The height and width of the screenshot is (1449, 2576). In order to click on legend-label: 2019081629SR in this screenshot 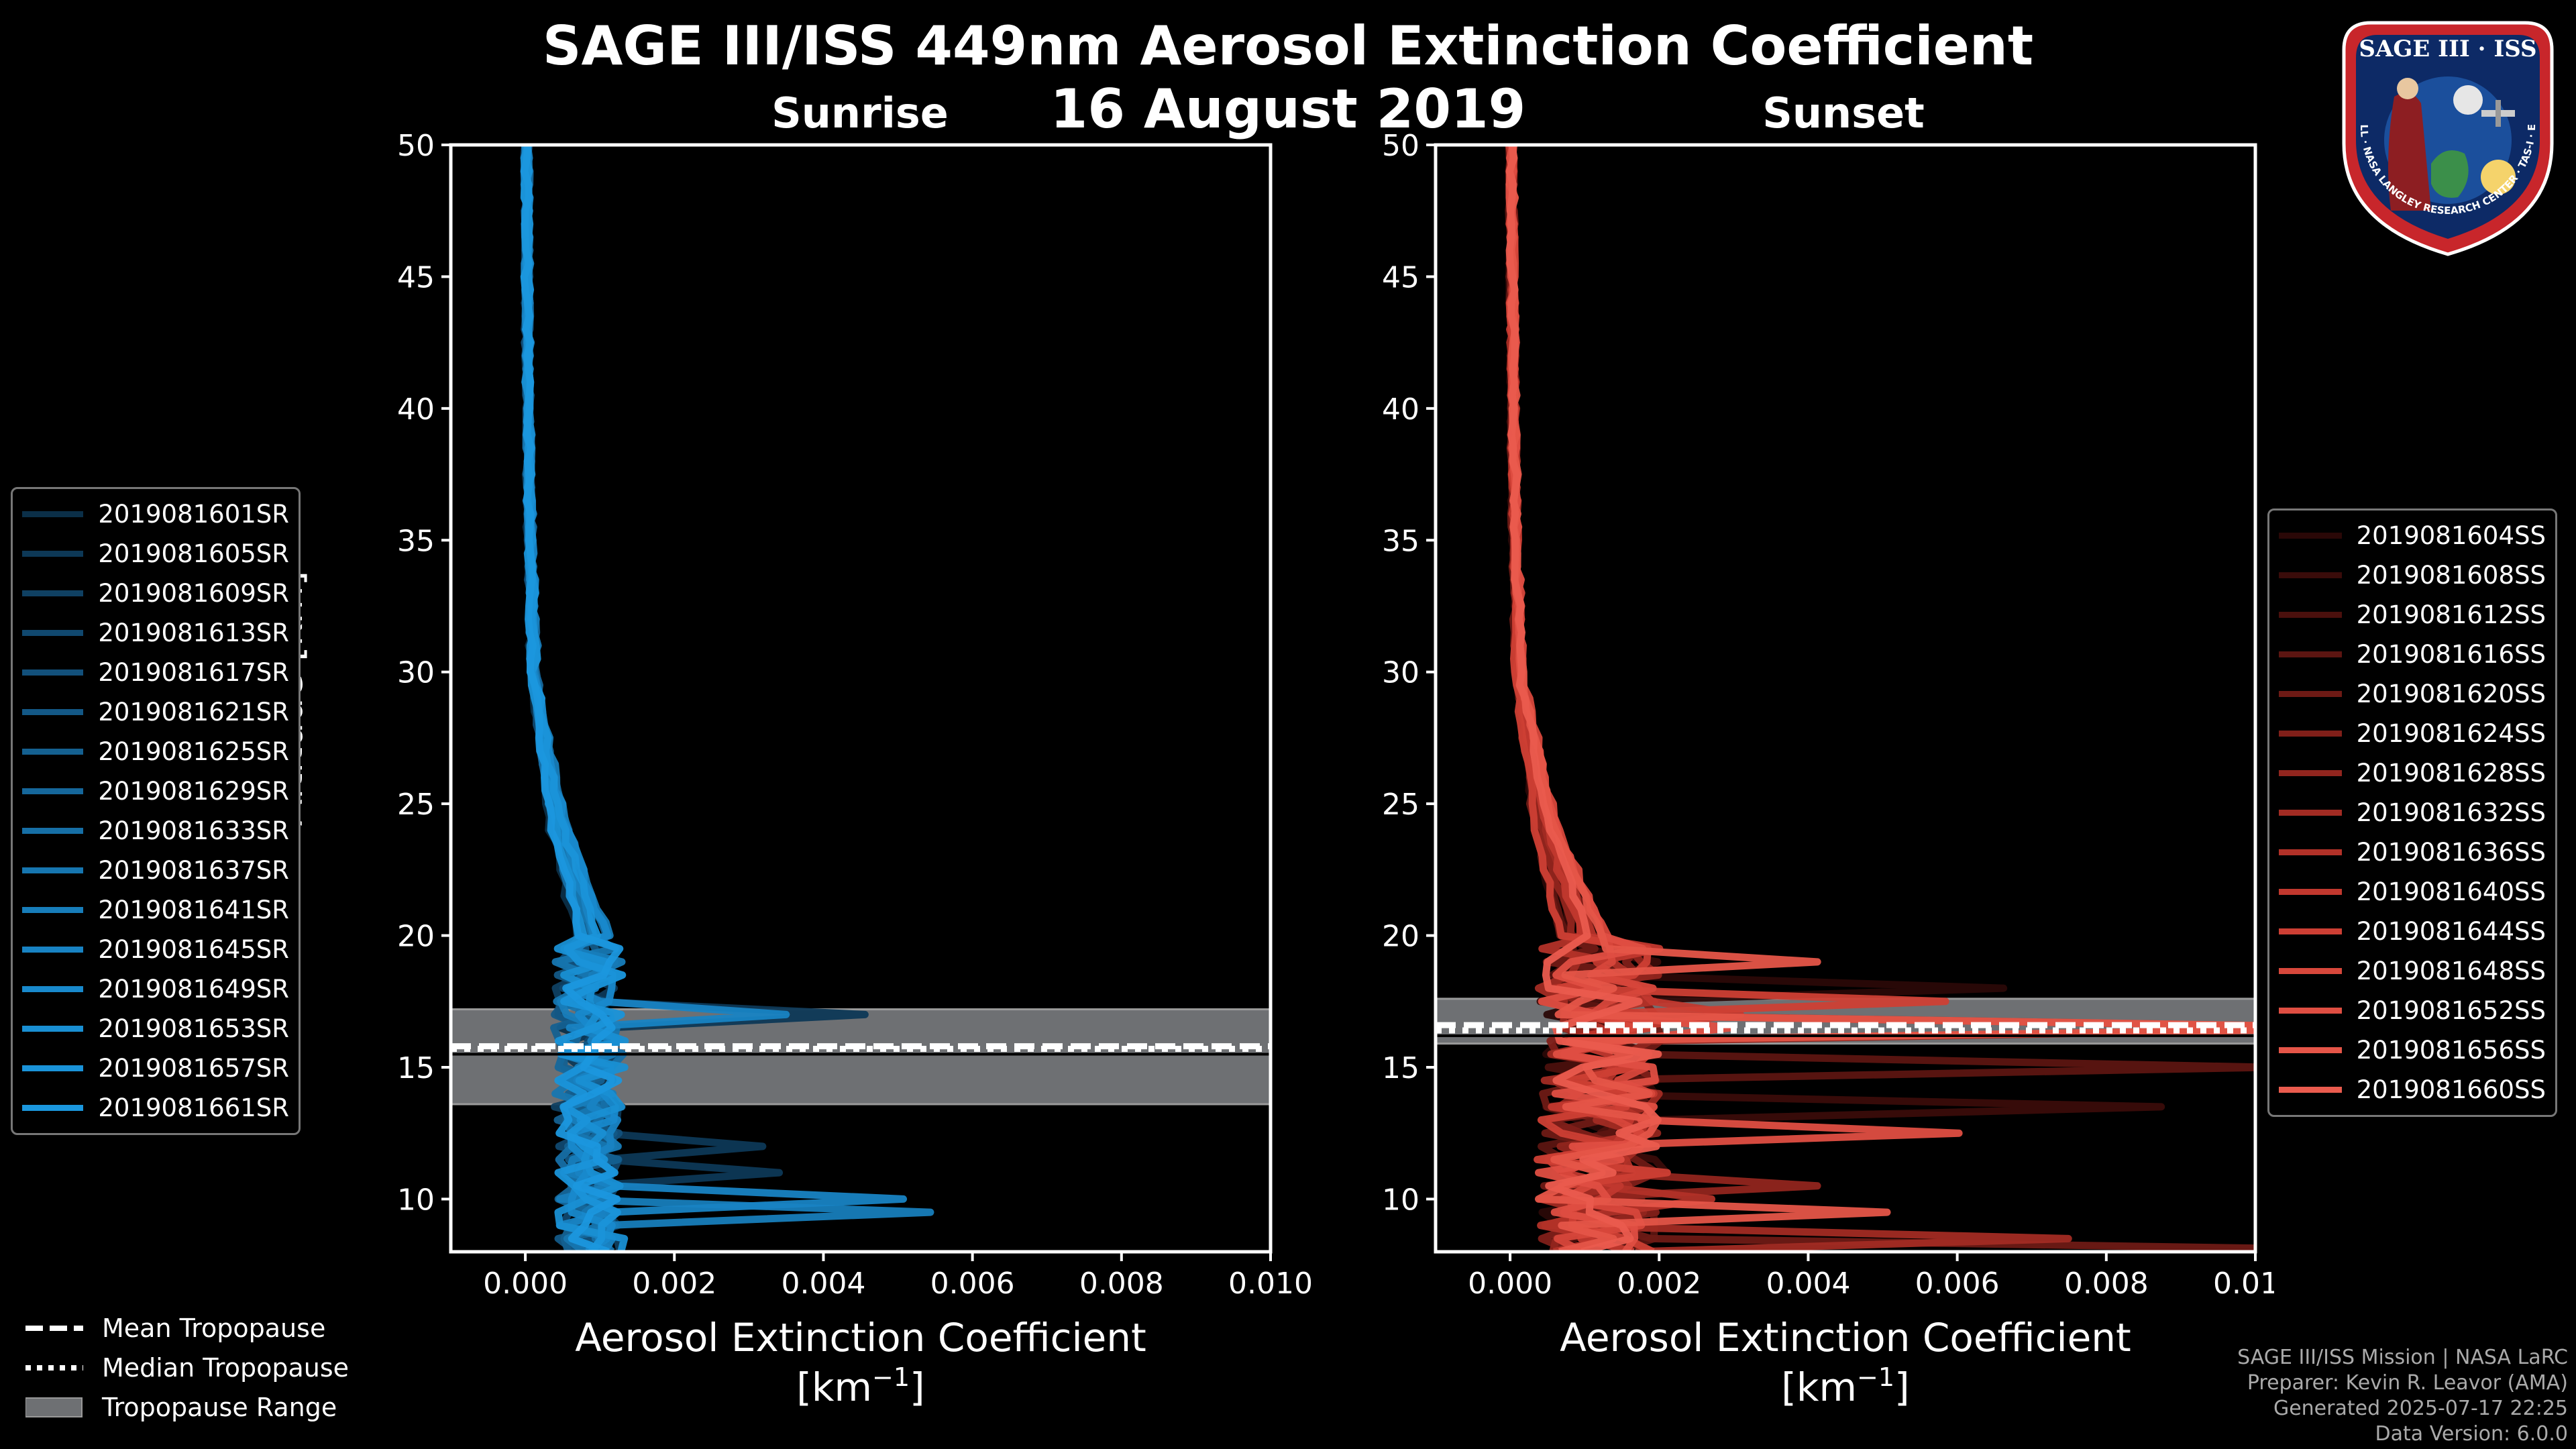, I will do `click(193, 791)`.